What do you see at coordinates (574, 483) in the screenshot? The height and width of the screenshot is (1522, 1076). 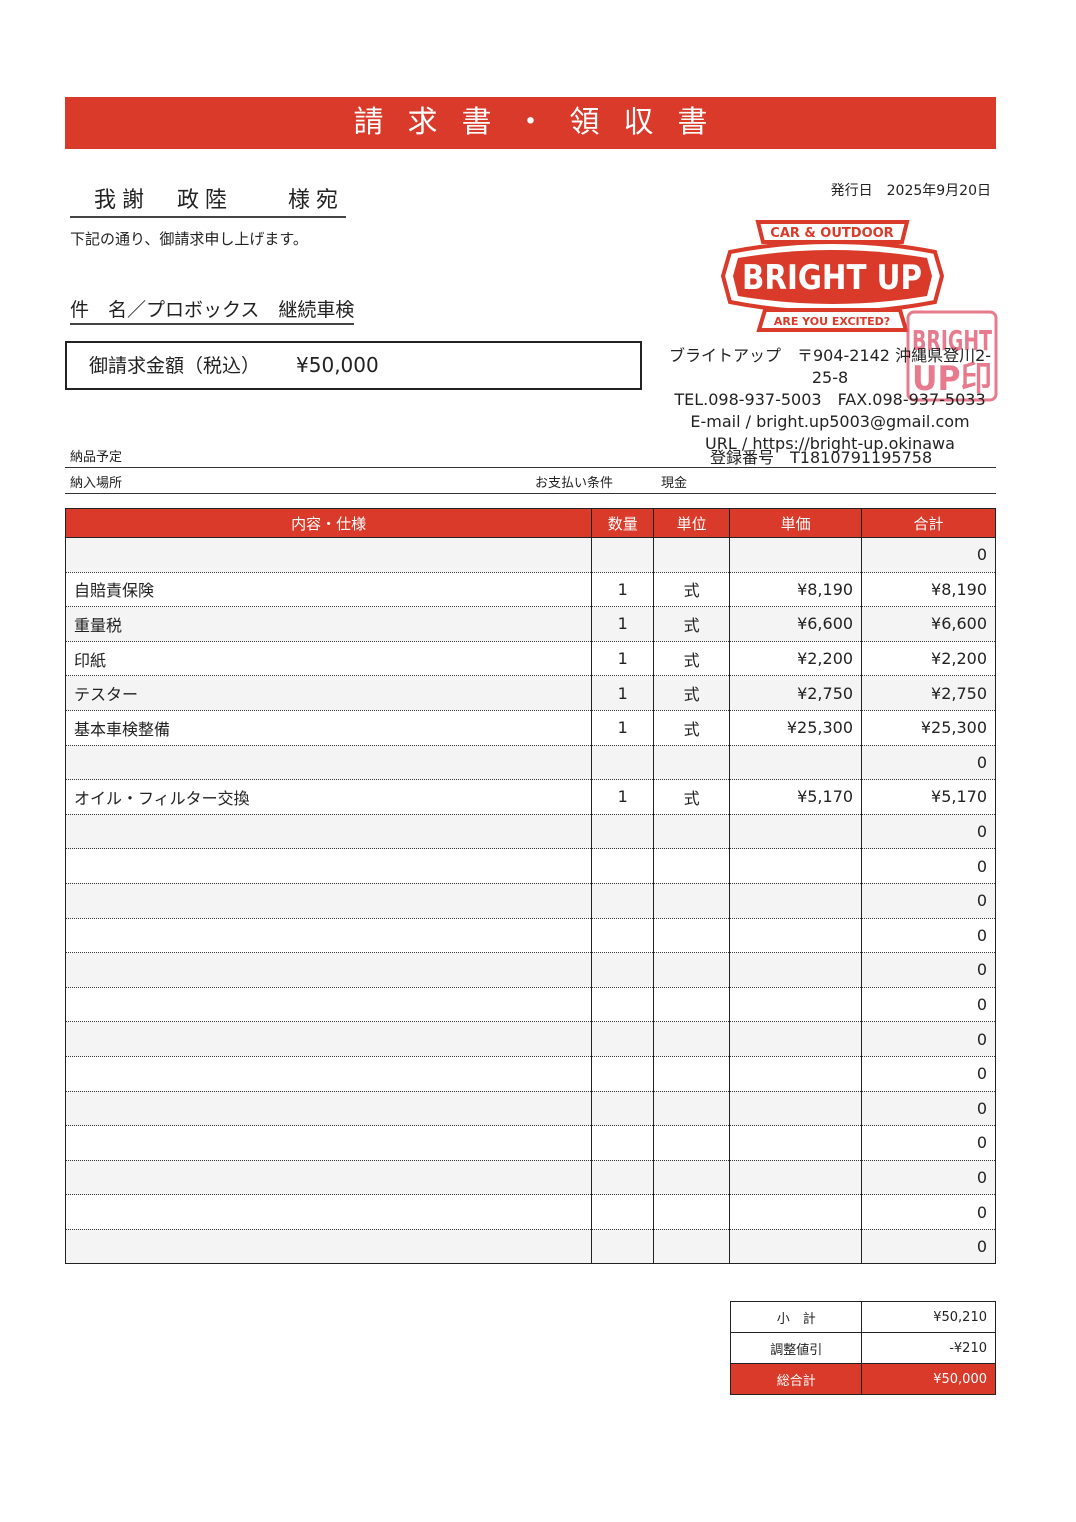 I see `payment-terms-label: お支払い条件` at bounding box center [574, 483].